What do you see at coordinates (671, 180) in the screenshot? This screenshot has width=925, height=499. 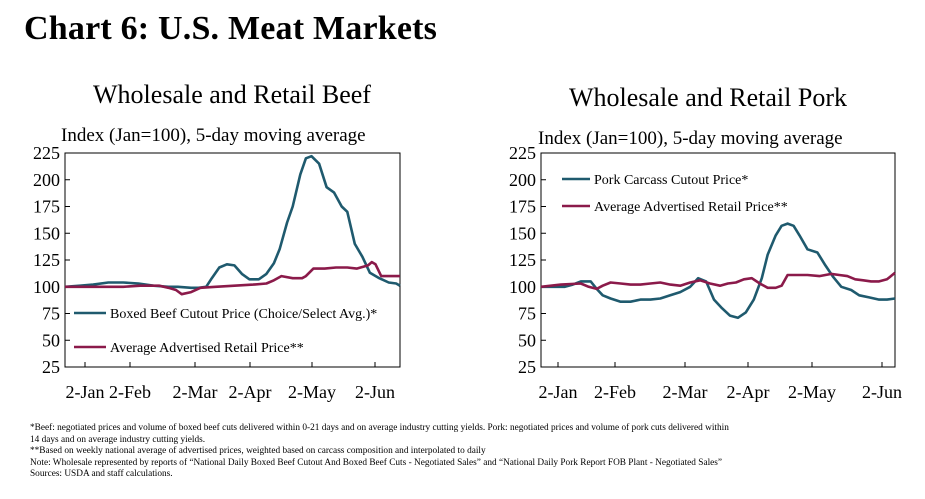 I see `legend-label: Pork Carcass Cutout Price*` at bounding box center [671, 180].